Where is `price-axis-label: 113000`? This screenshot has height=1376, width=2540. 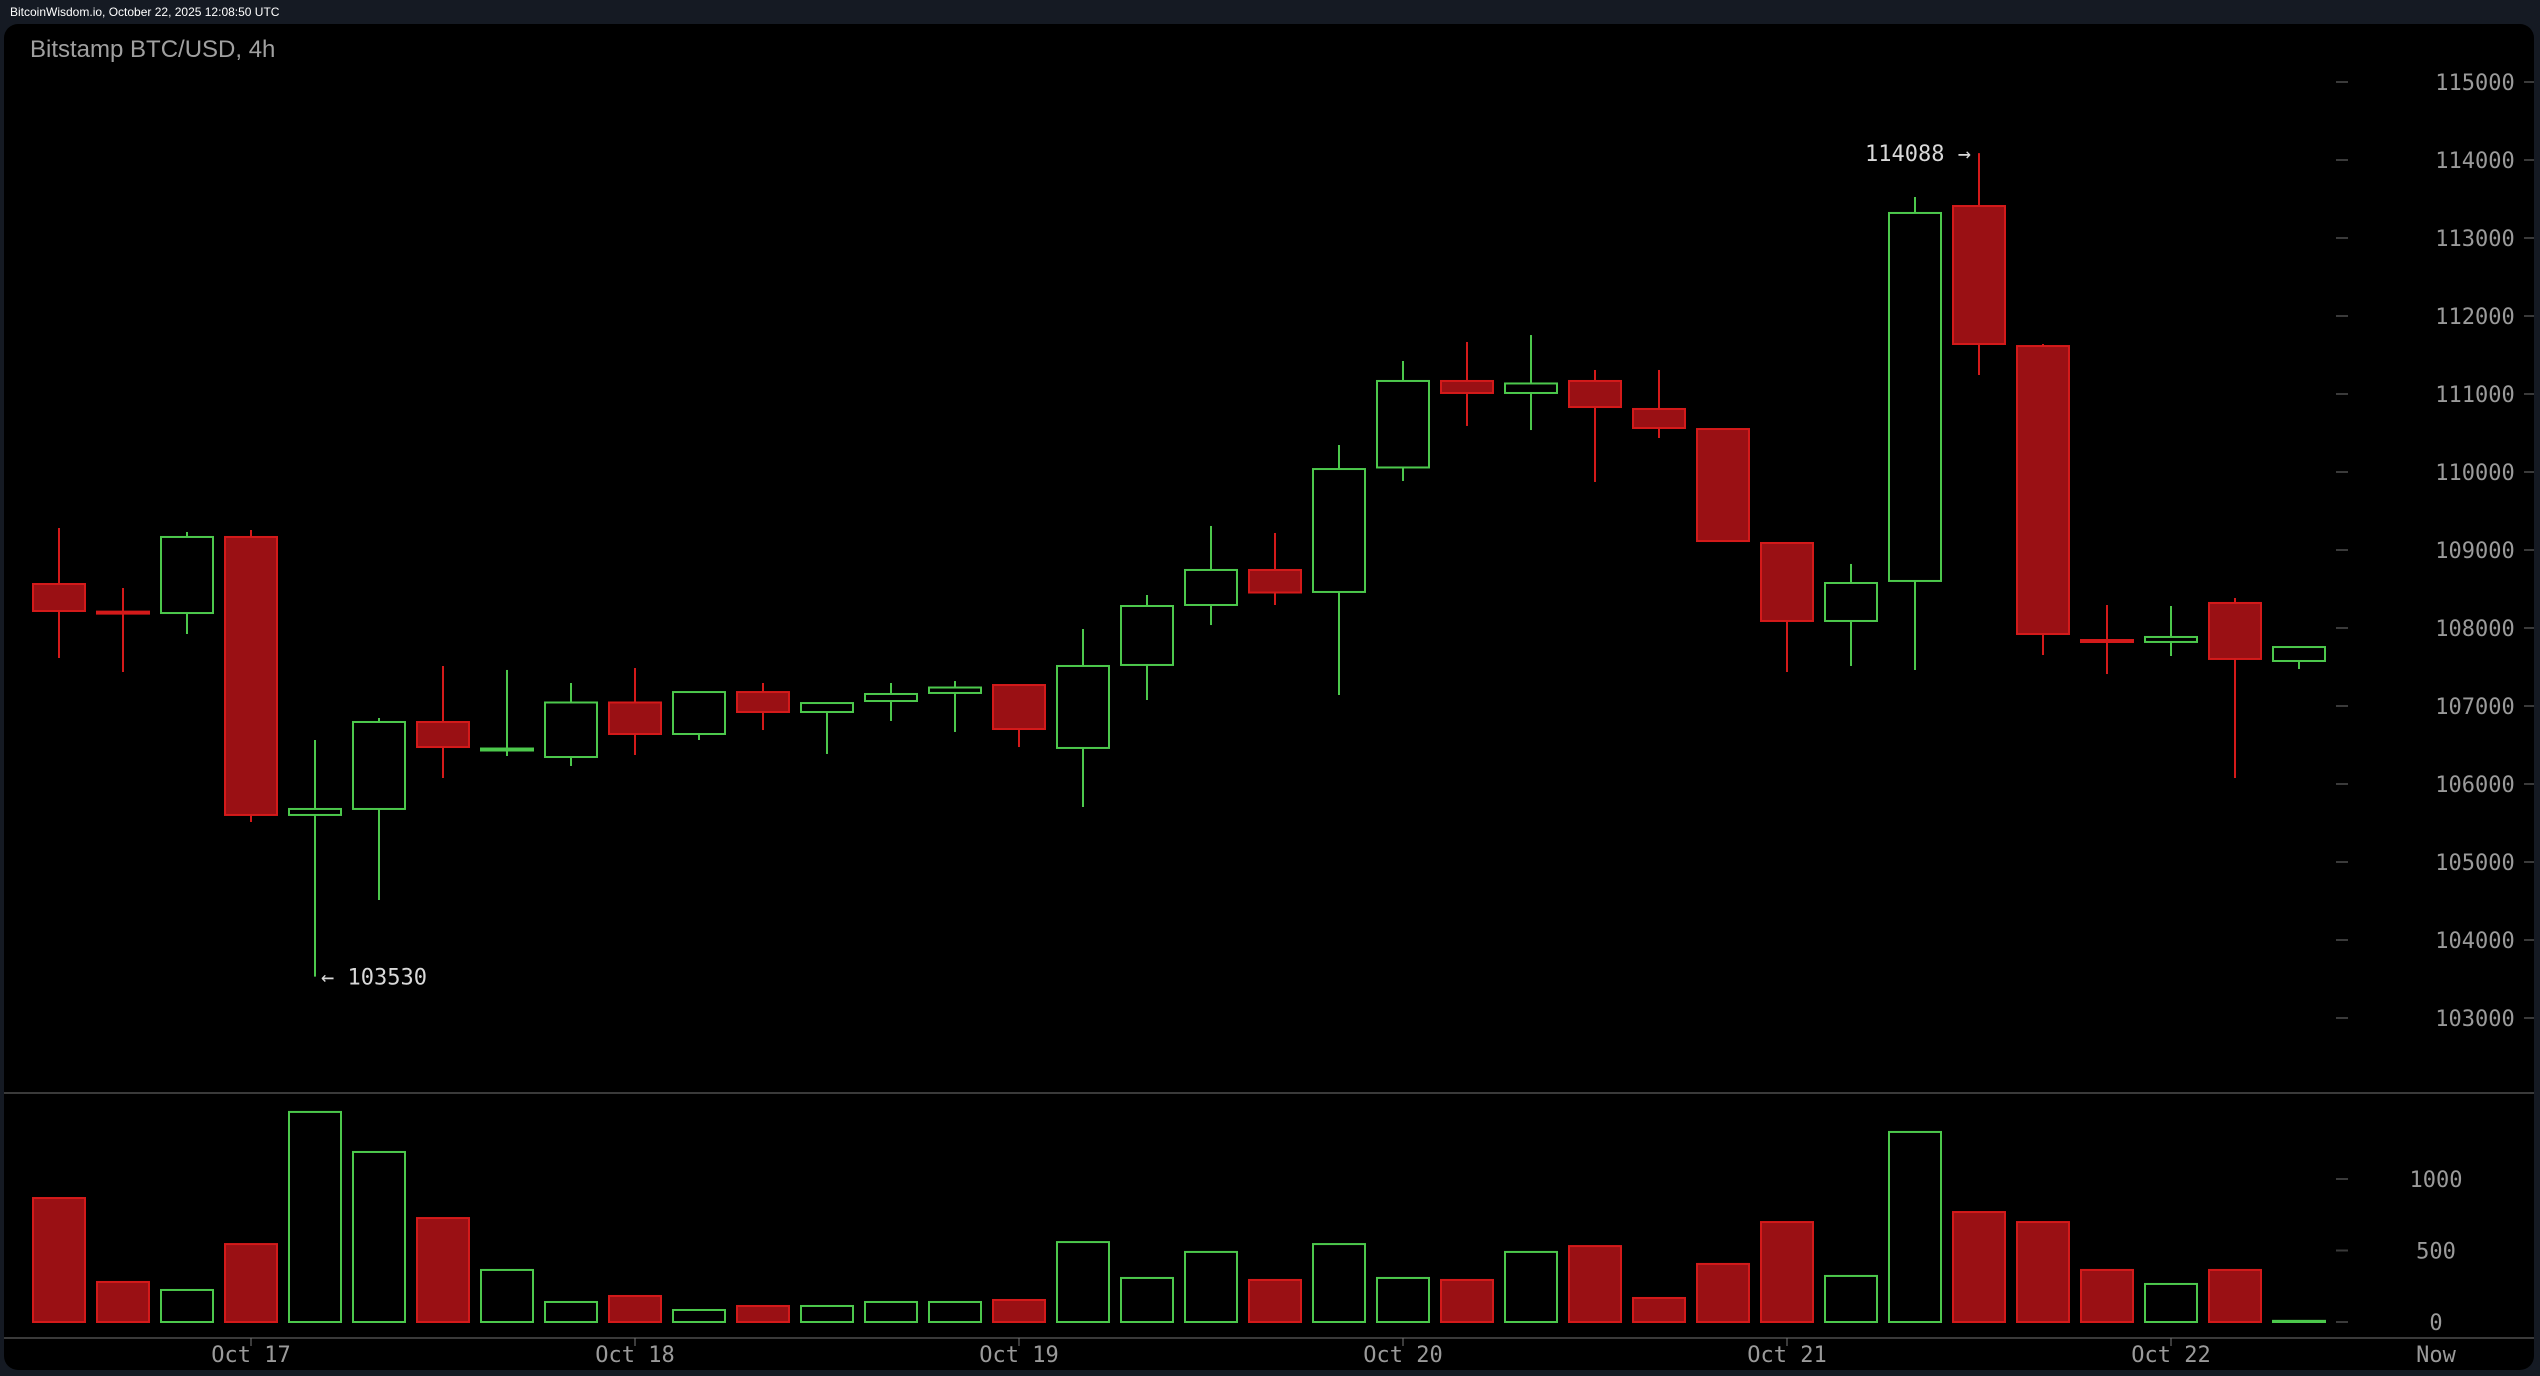 price-axis-label: 113000 is located at coordinates (2474, 239).